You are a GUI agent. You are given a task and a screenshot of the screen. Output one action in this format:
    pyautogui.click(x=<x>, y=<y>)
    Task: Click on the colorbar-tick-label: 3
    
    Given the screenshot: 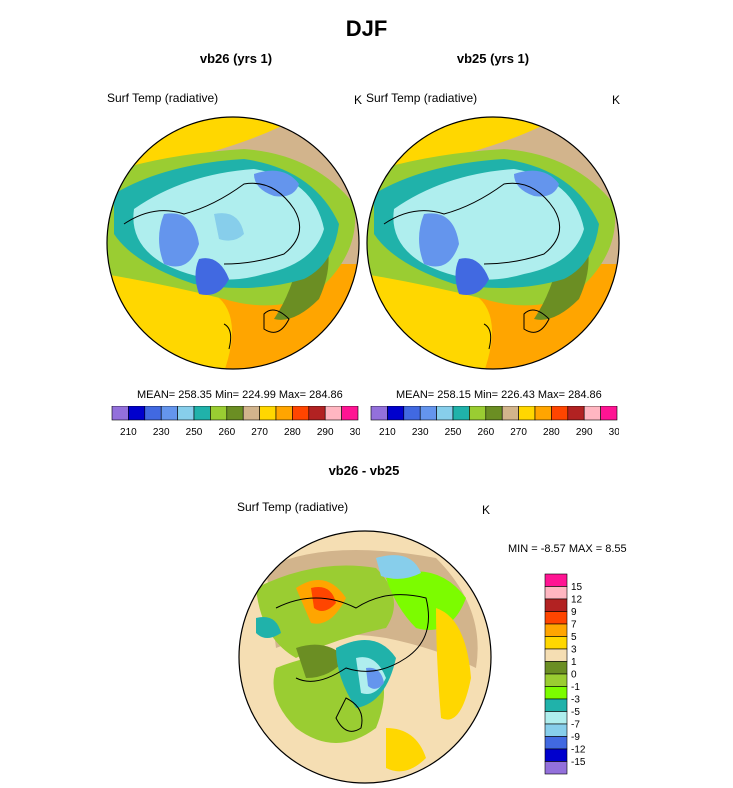 What is the action you would take?
    pyautogui.click(x=574, y=650)
    